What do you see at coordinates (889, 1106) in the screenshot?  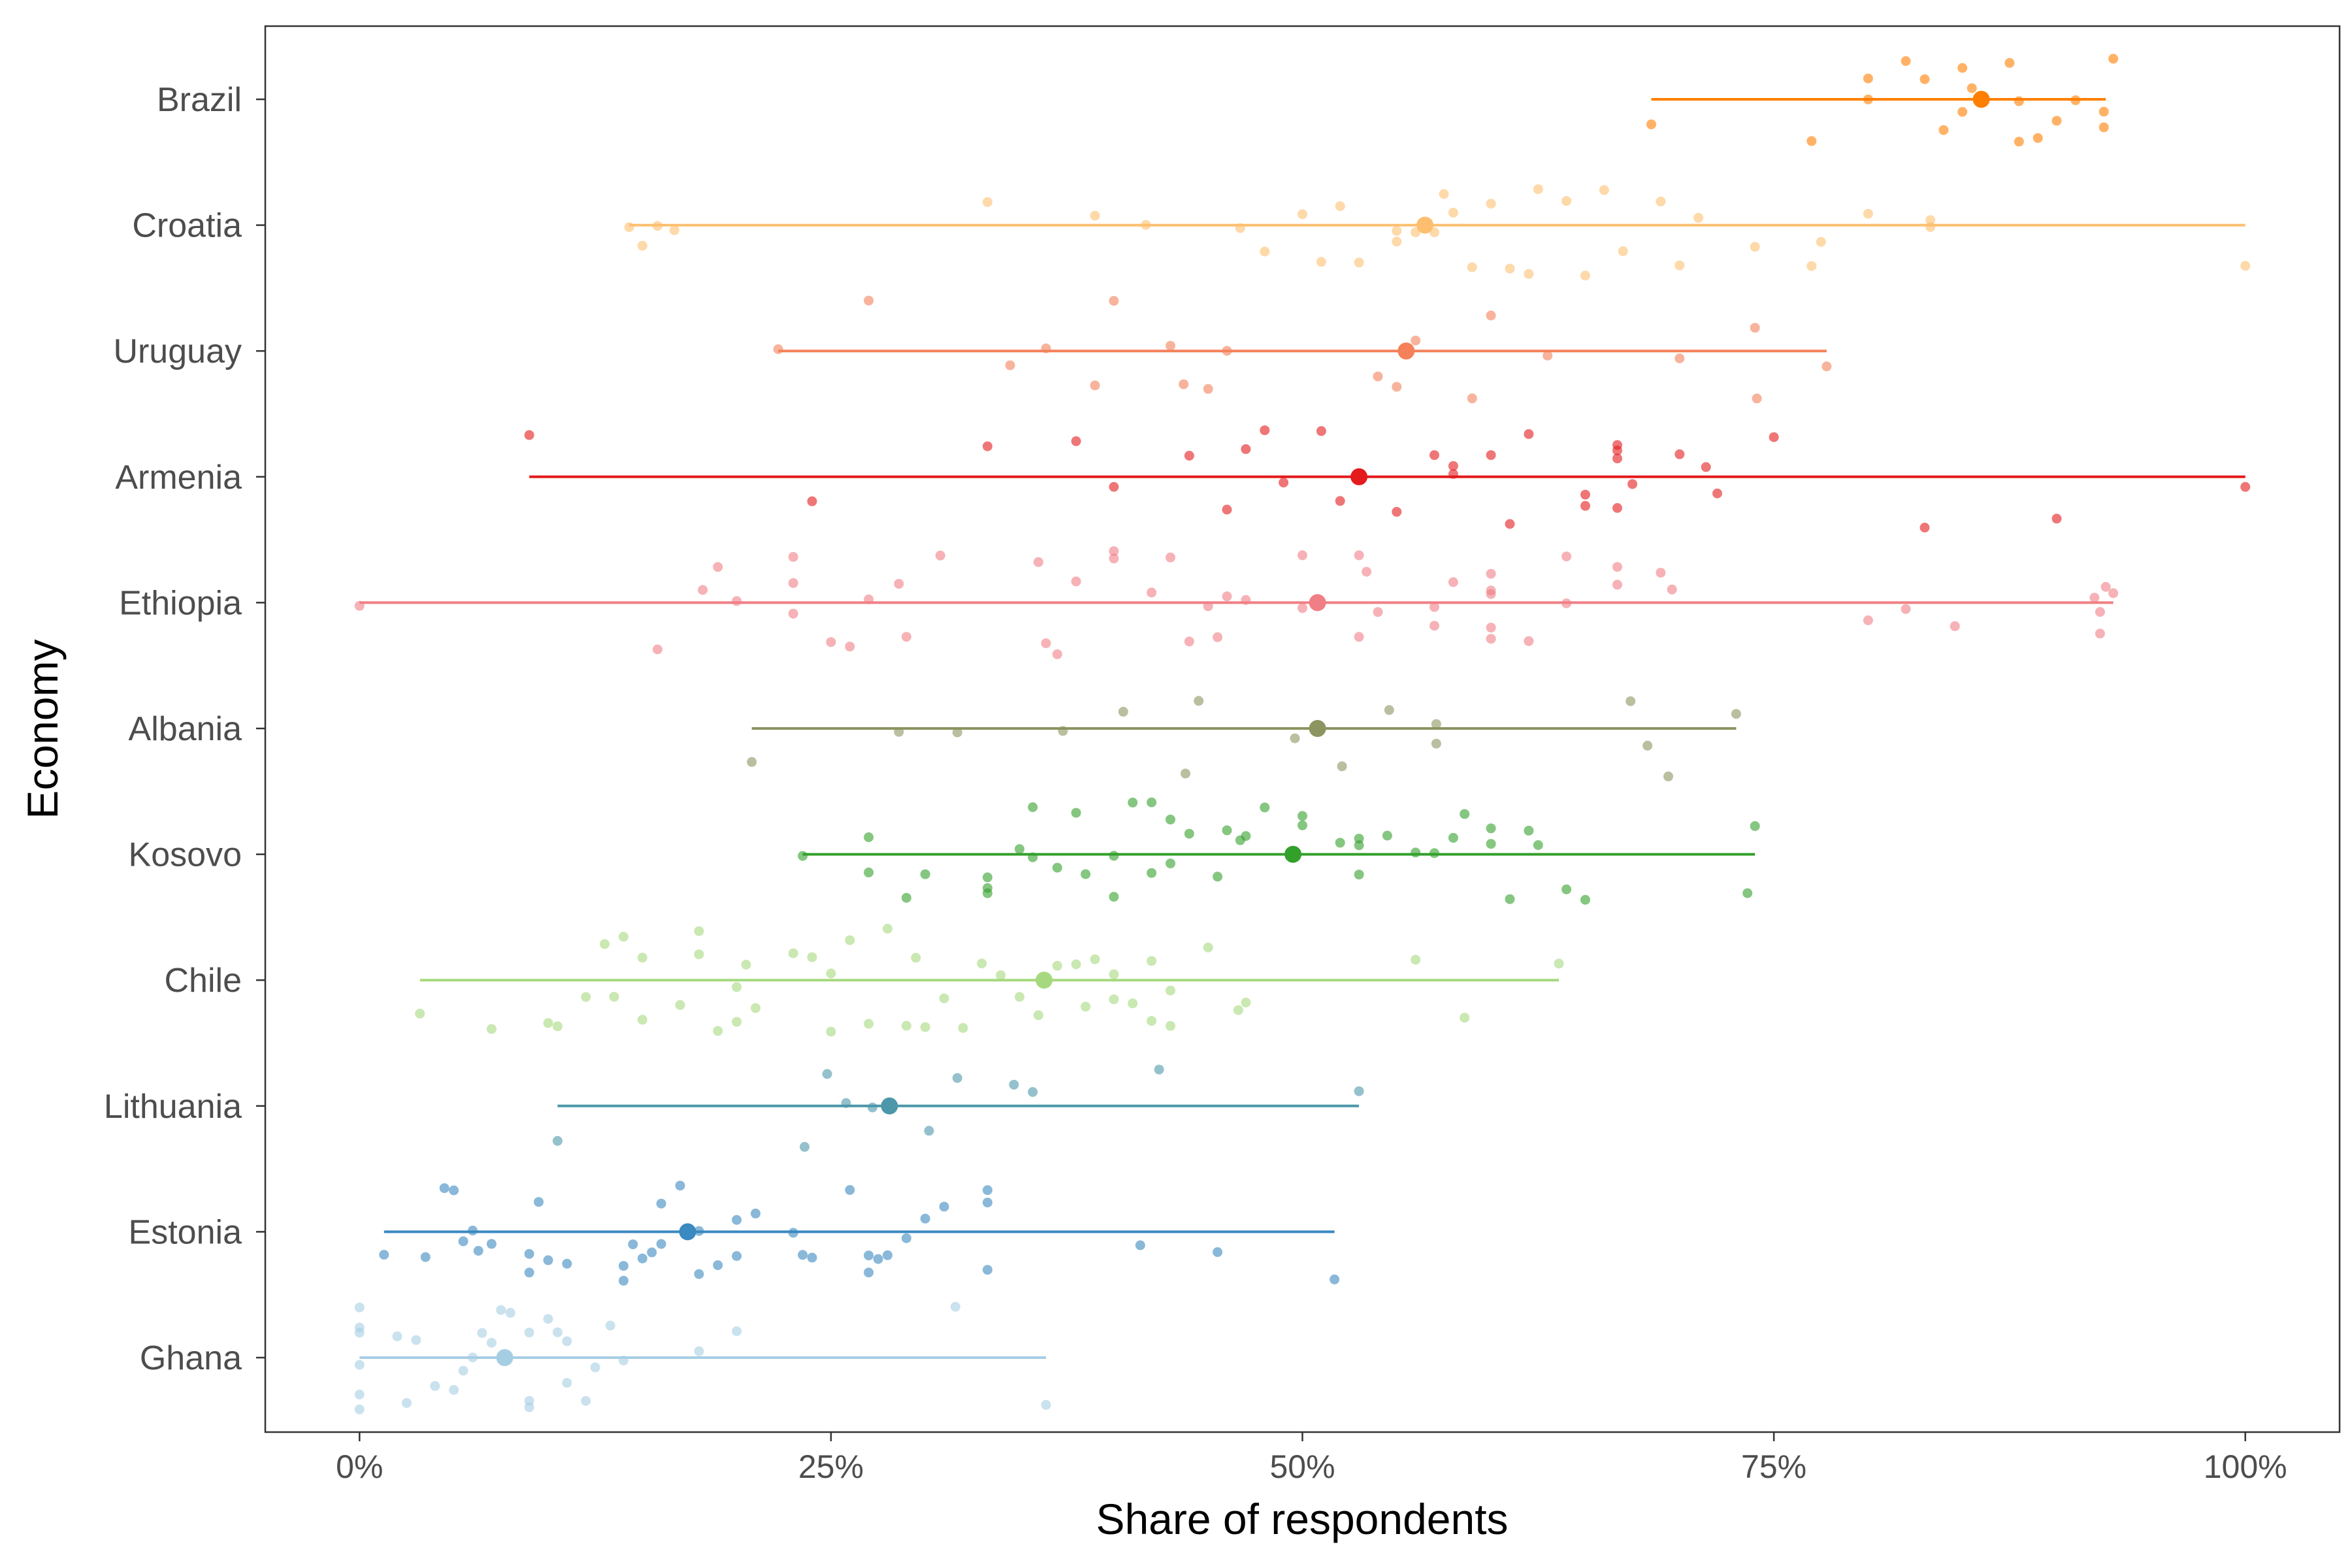 I see `mean-marker-lithuania` at bounding box center [889, 1106].